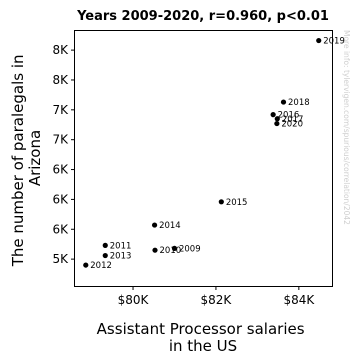 Image resolution: width=355 pixels, height=355 pixels. I want to click on data-point-label-2013: 2013, so click(121, 257).